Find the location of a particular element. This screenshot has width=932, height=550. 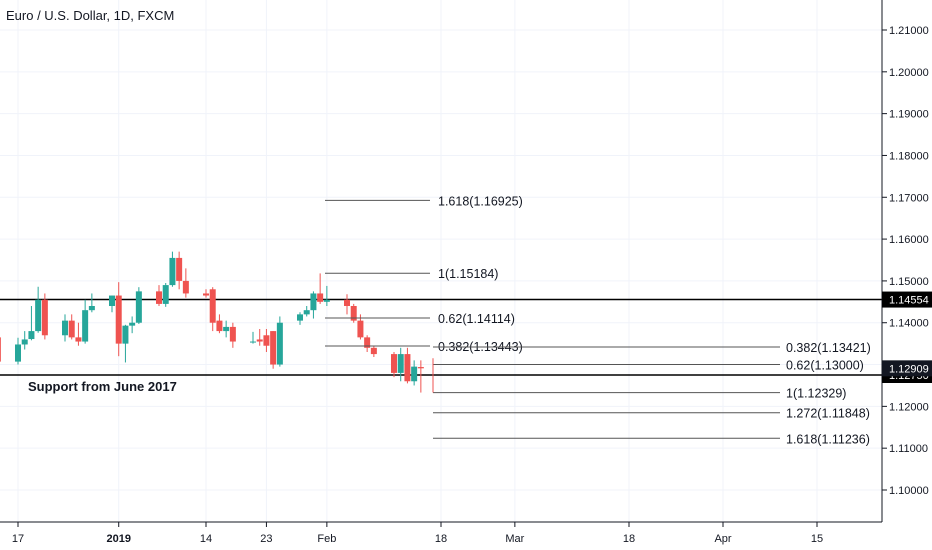

current-price-tag-bg is located at coordinates (907, 368).